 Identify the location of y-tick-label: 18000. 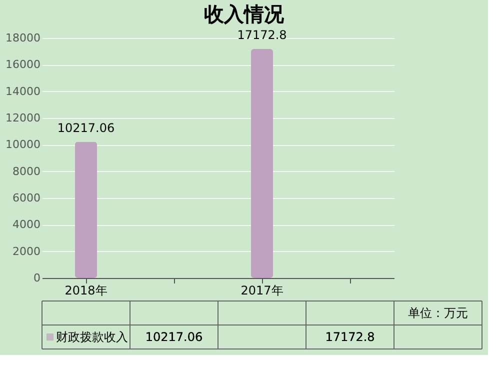
(23, 38).